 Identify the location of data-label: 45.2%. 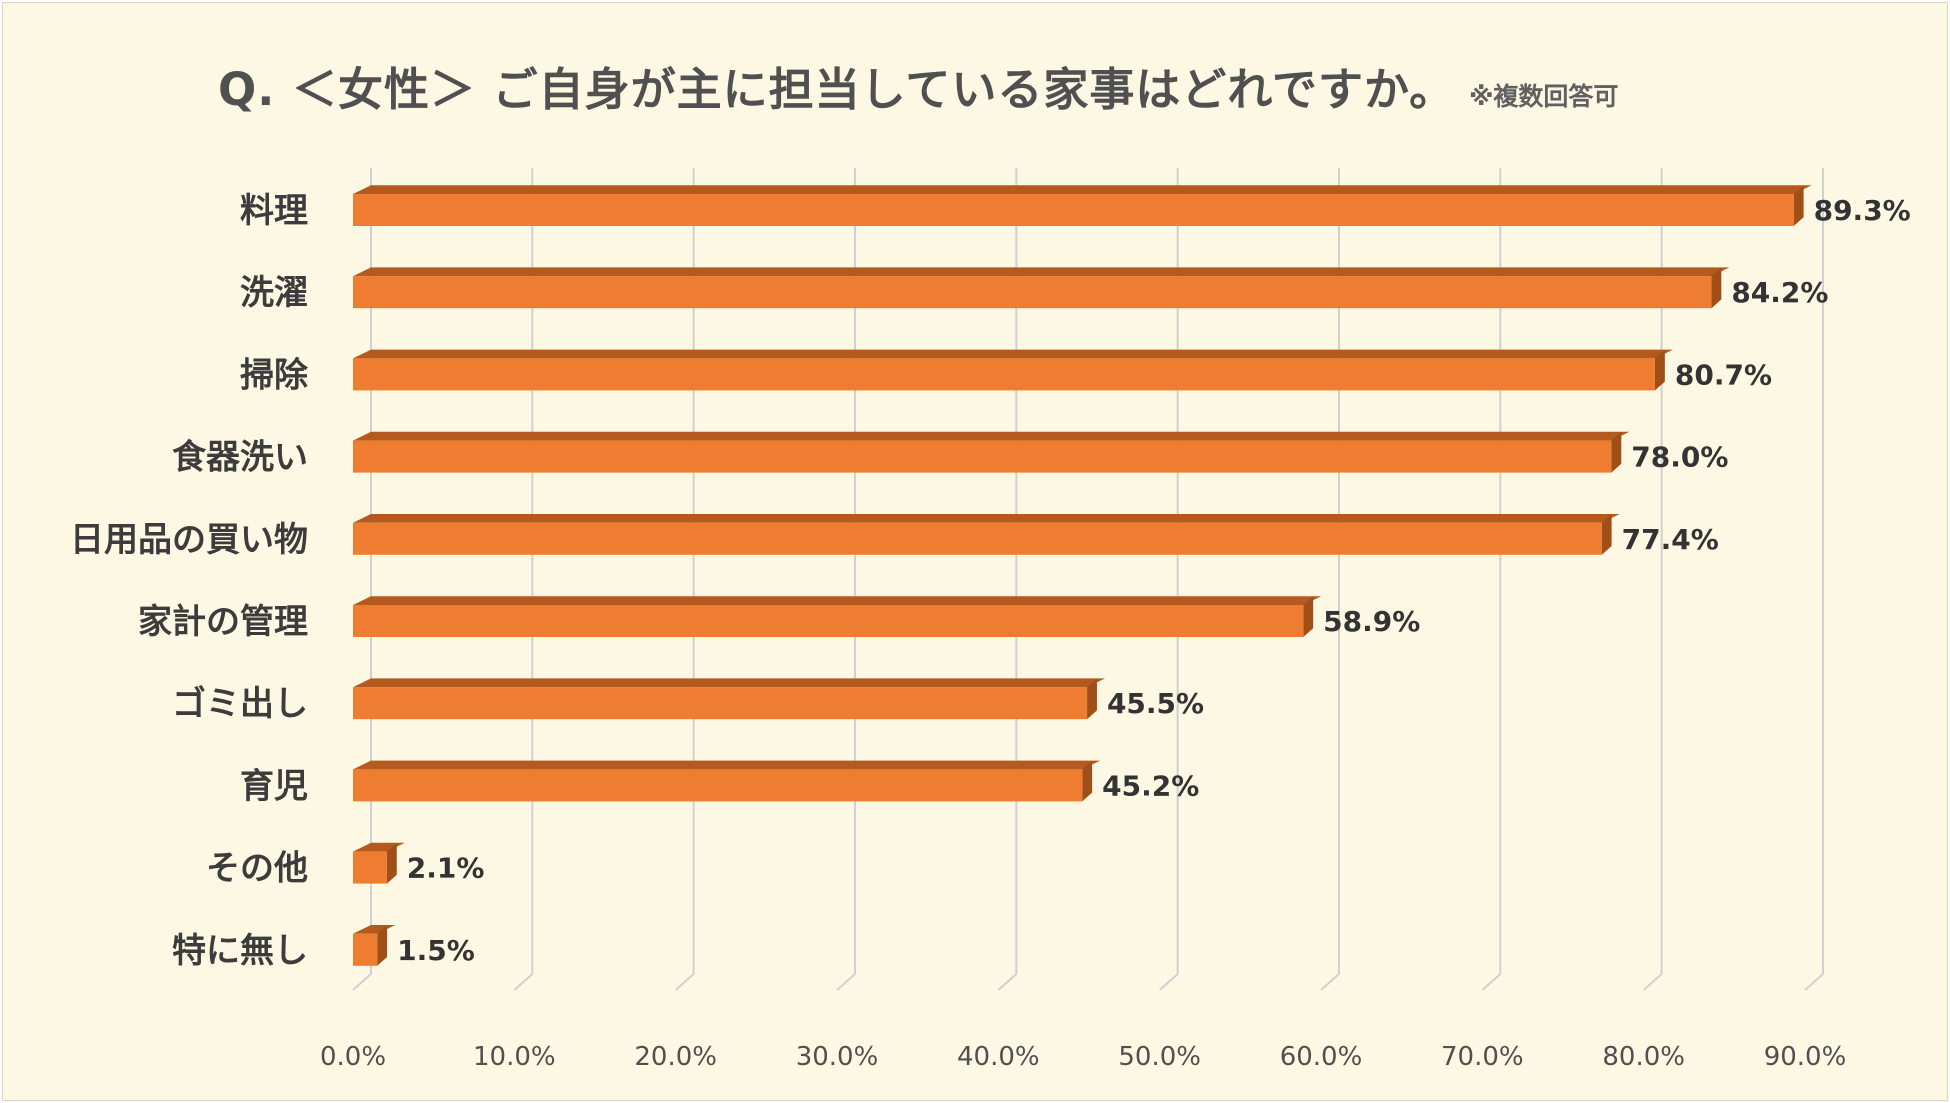
(1150, 785).